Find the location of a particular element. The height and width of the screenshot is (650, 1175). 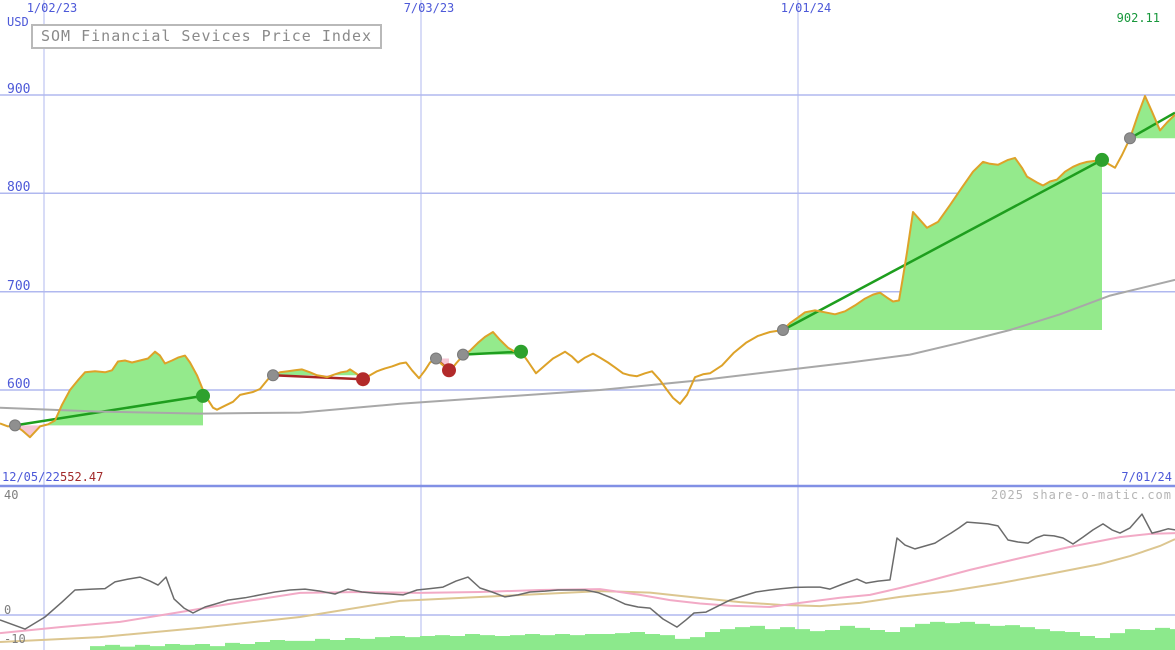

chart-title: SOM Financial Sevices Price Index is located at coordinates (207, 36).